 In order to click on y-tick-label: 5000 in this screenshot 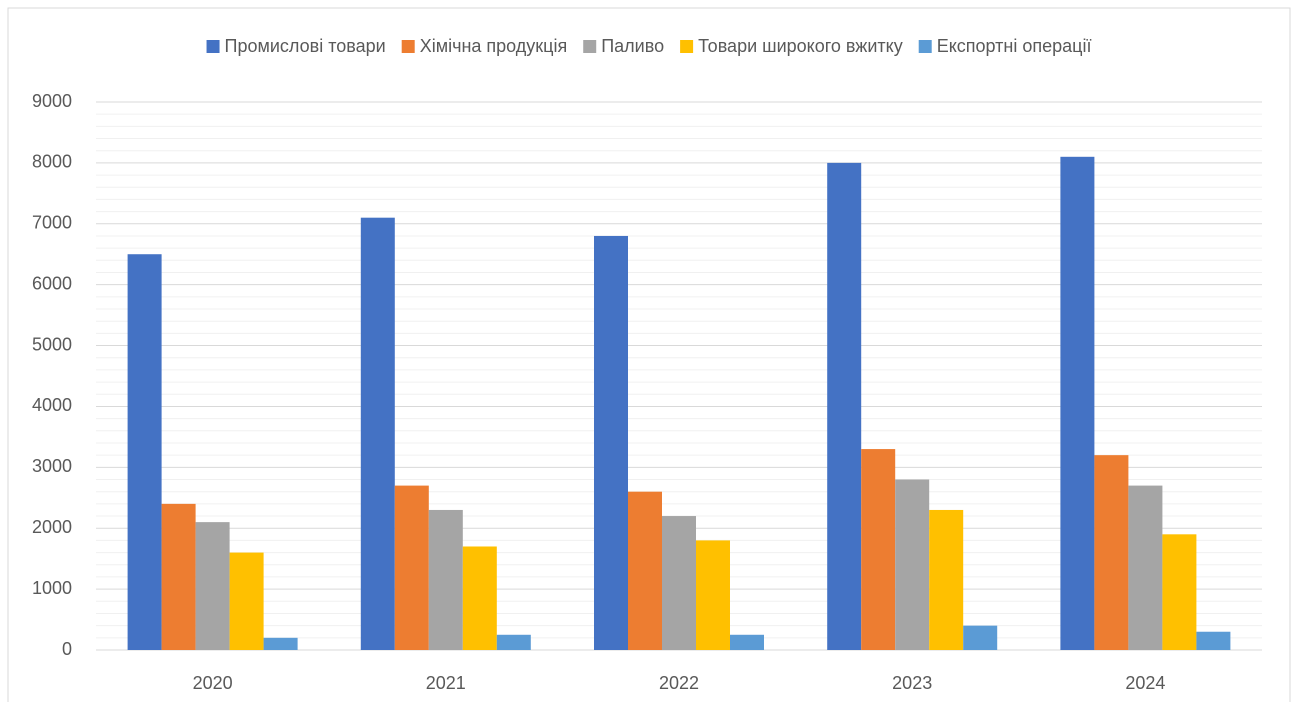, I will do `click(52, 344)`.